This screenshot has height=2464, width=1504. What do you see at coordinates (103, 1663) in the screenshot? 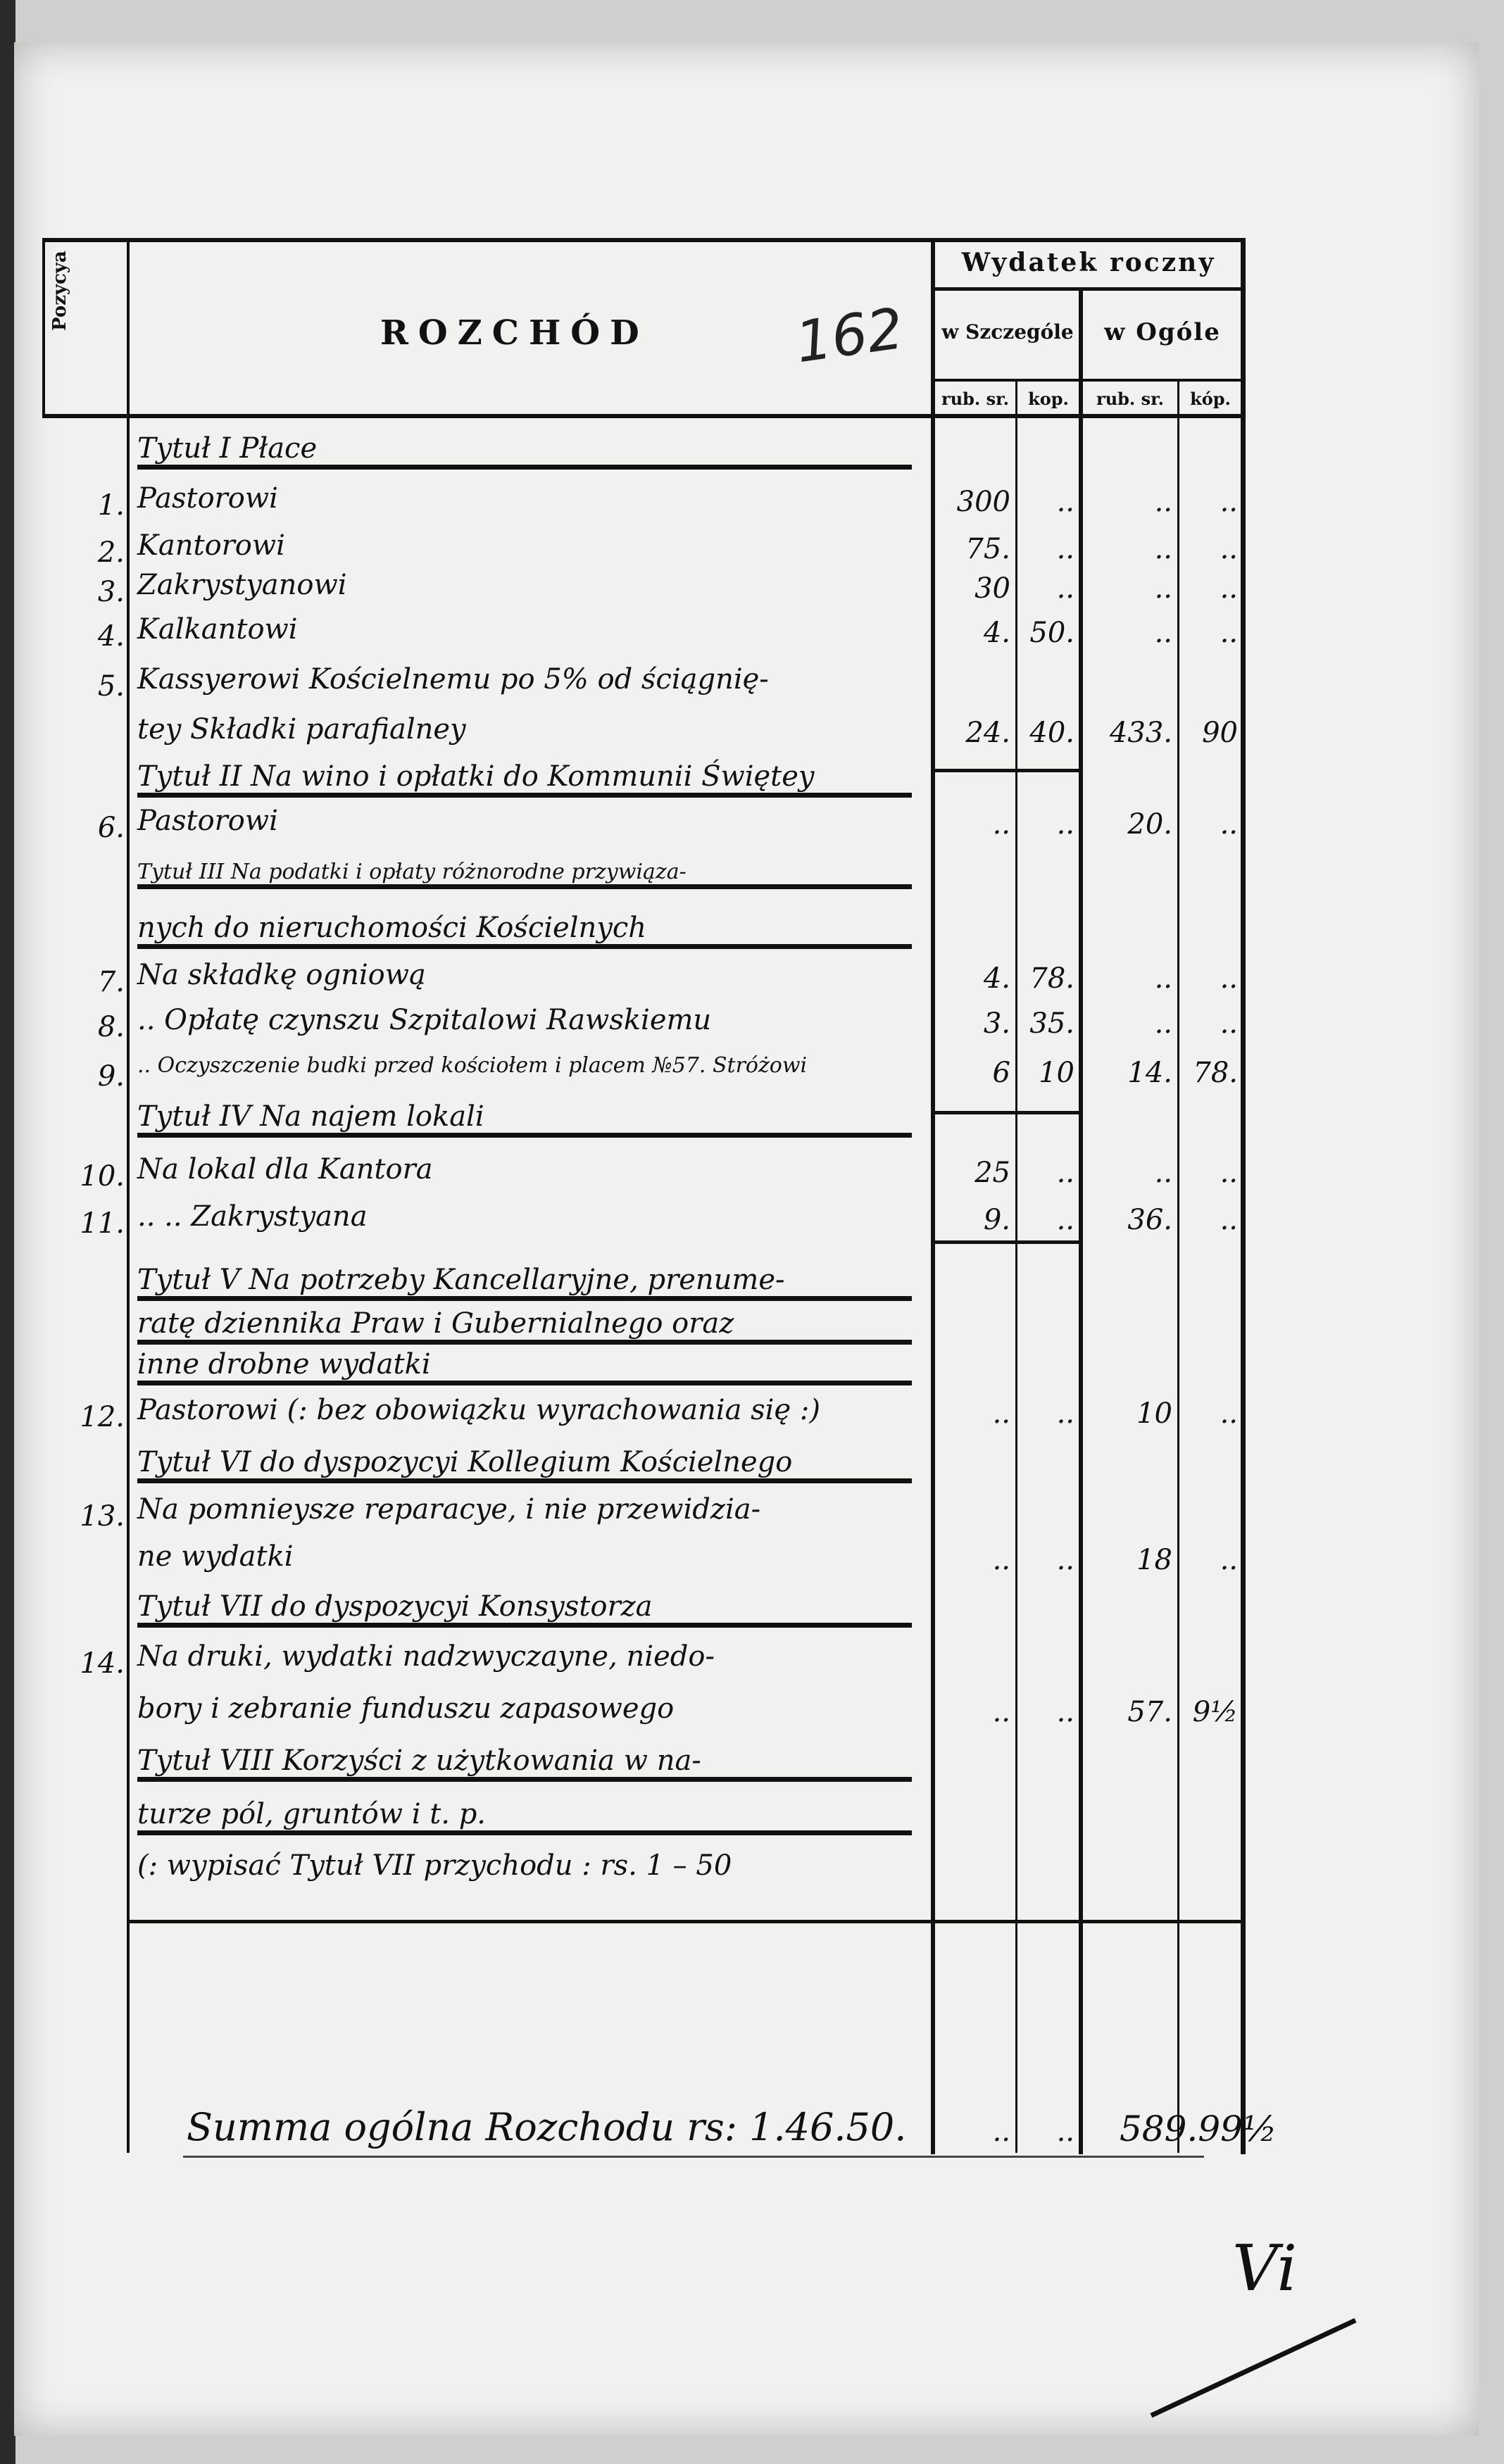
I see `row-position-number: 14.` at bounding box center [103, 1663].